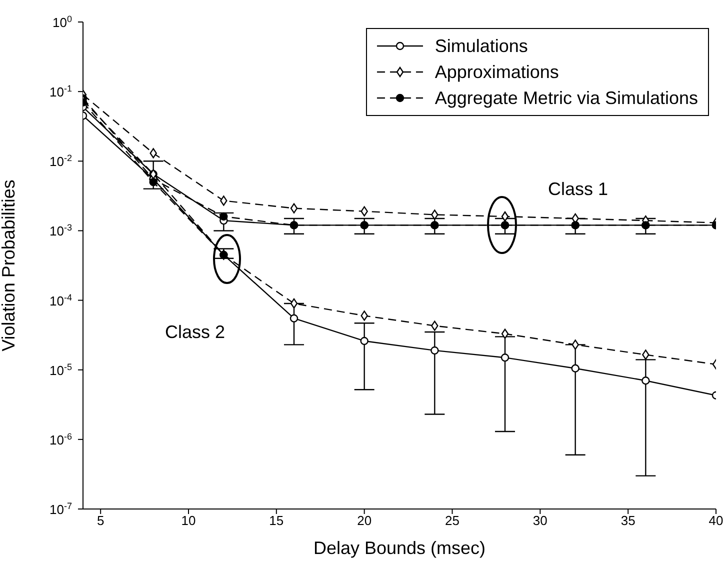  Describe the element at coordinates (399, 548) in the screenshot. I see `x-axis-title: Delay Bounds (msec)` at that location.